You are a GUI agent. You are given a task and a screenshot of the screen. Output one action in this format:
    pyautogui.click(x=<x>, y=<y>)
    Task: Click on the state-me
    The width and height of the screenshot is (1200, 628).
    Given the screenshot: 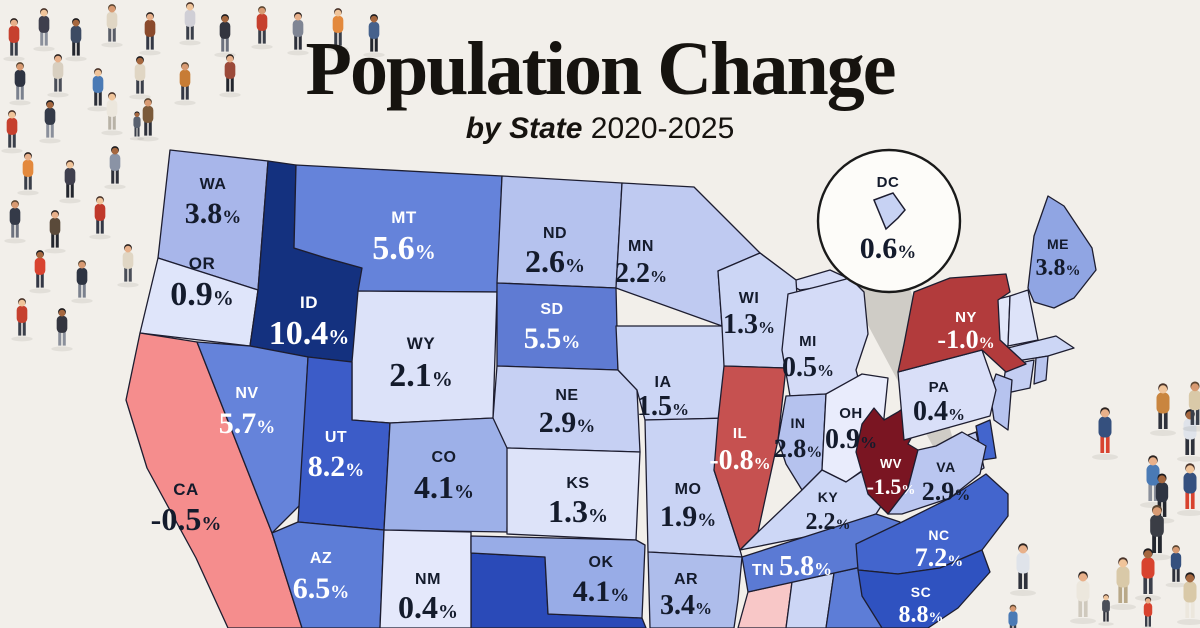 What is the action you would take?
    pyautogui.click(x=1062, y=252)
    